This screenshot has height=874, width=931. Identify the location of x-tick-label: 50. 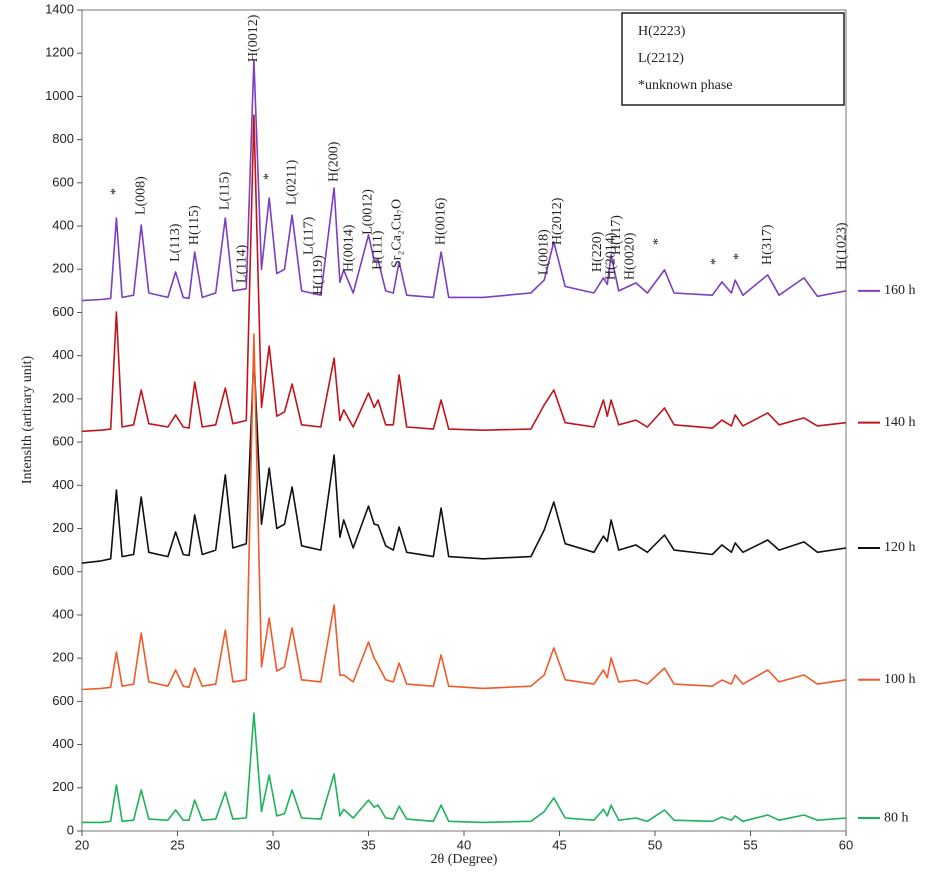
(655, 844).